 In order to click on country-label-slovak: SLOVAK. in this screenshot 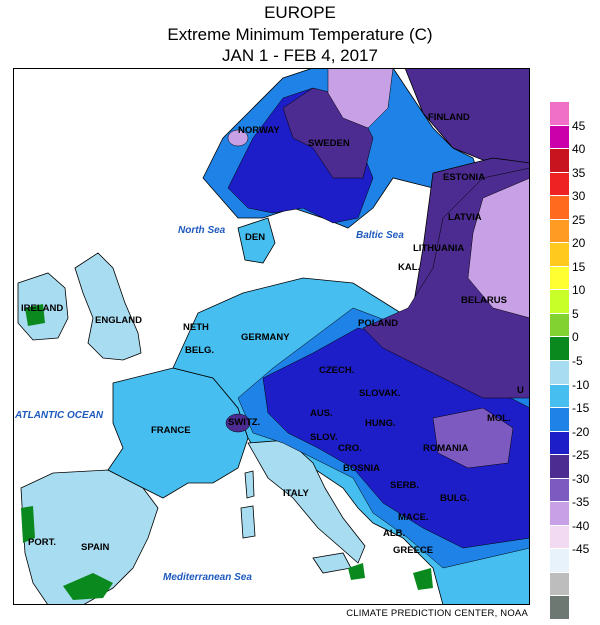, I will do `click(380, 393)`.